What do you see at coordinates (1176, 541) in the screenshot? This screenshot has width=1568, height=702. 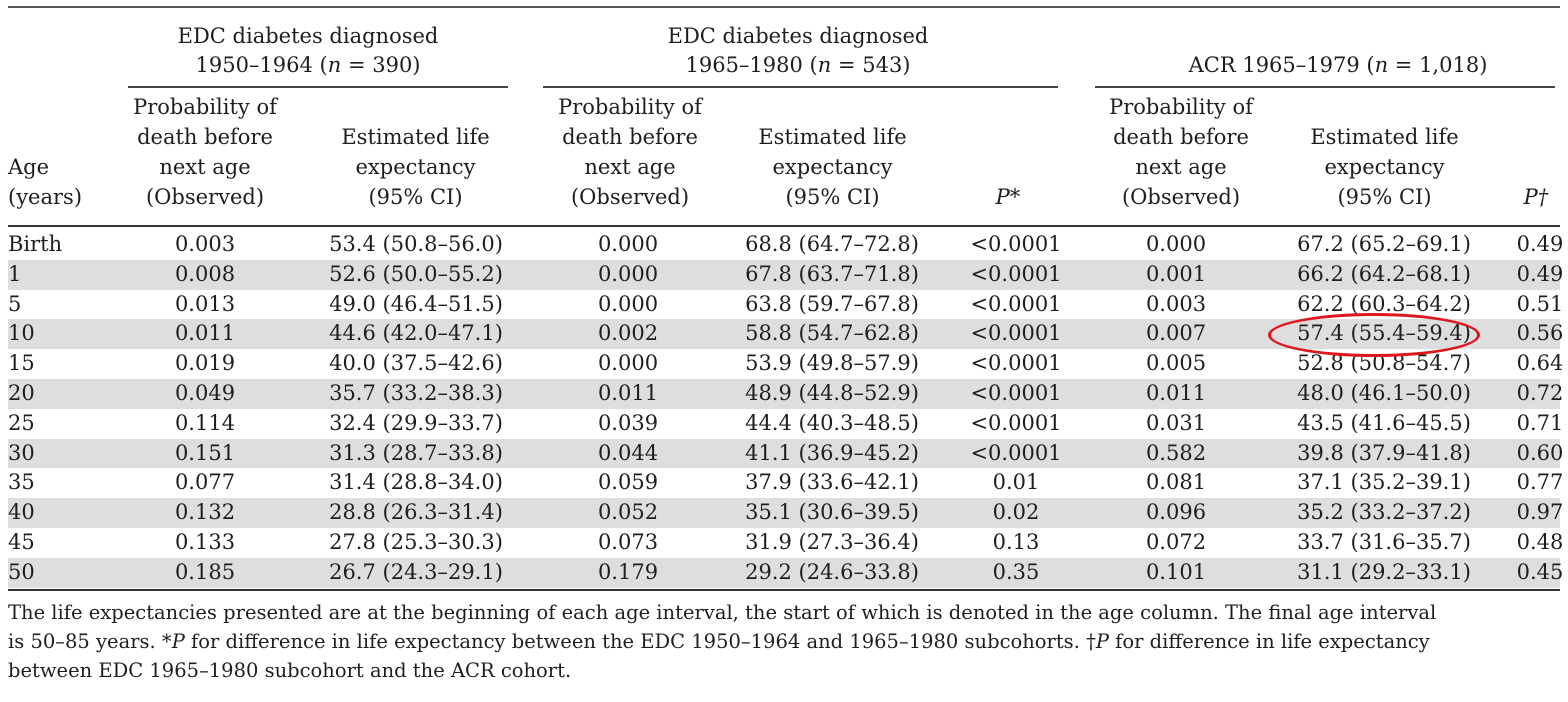 I see `cell-p3: 0.072` at bounding box center [1176, 541].